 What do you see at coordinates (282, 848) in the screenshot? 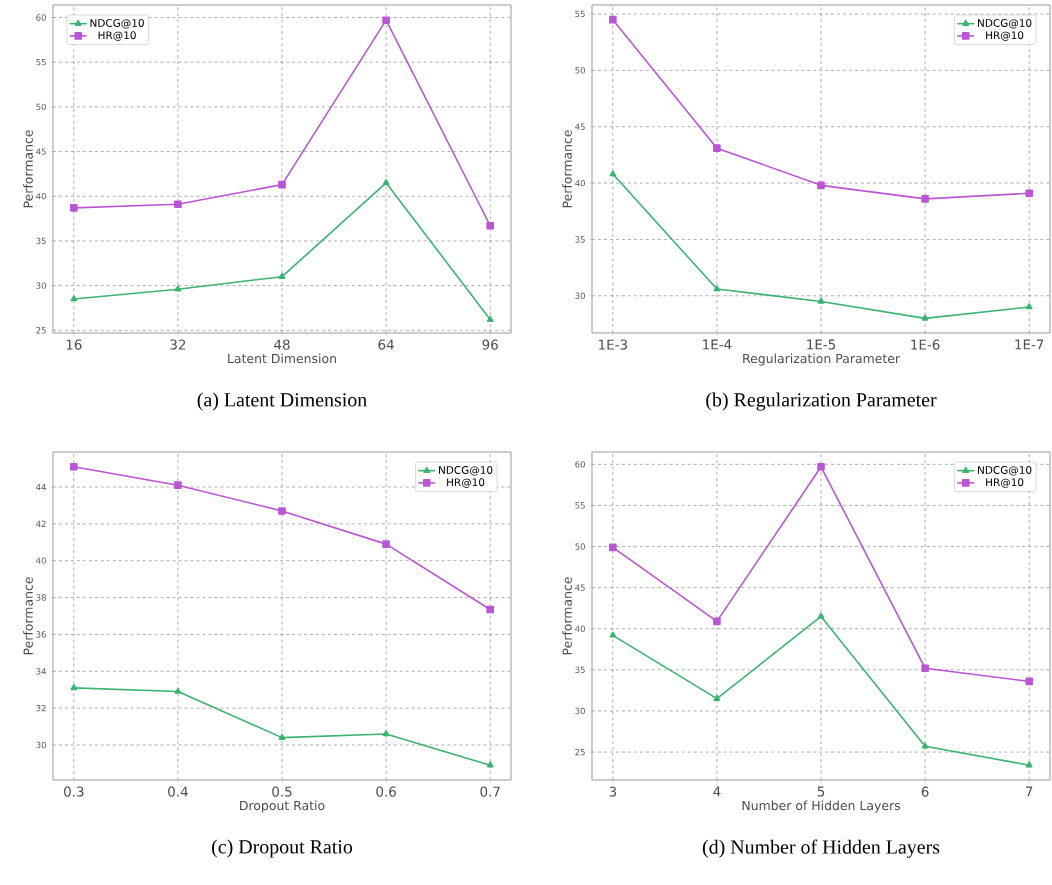
I see `text: (c) Dropout Ratio` at bounding box center [282, 848].